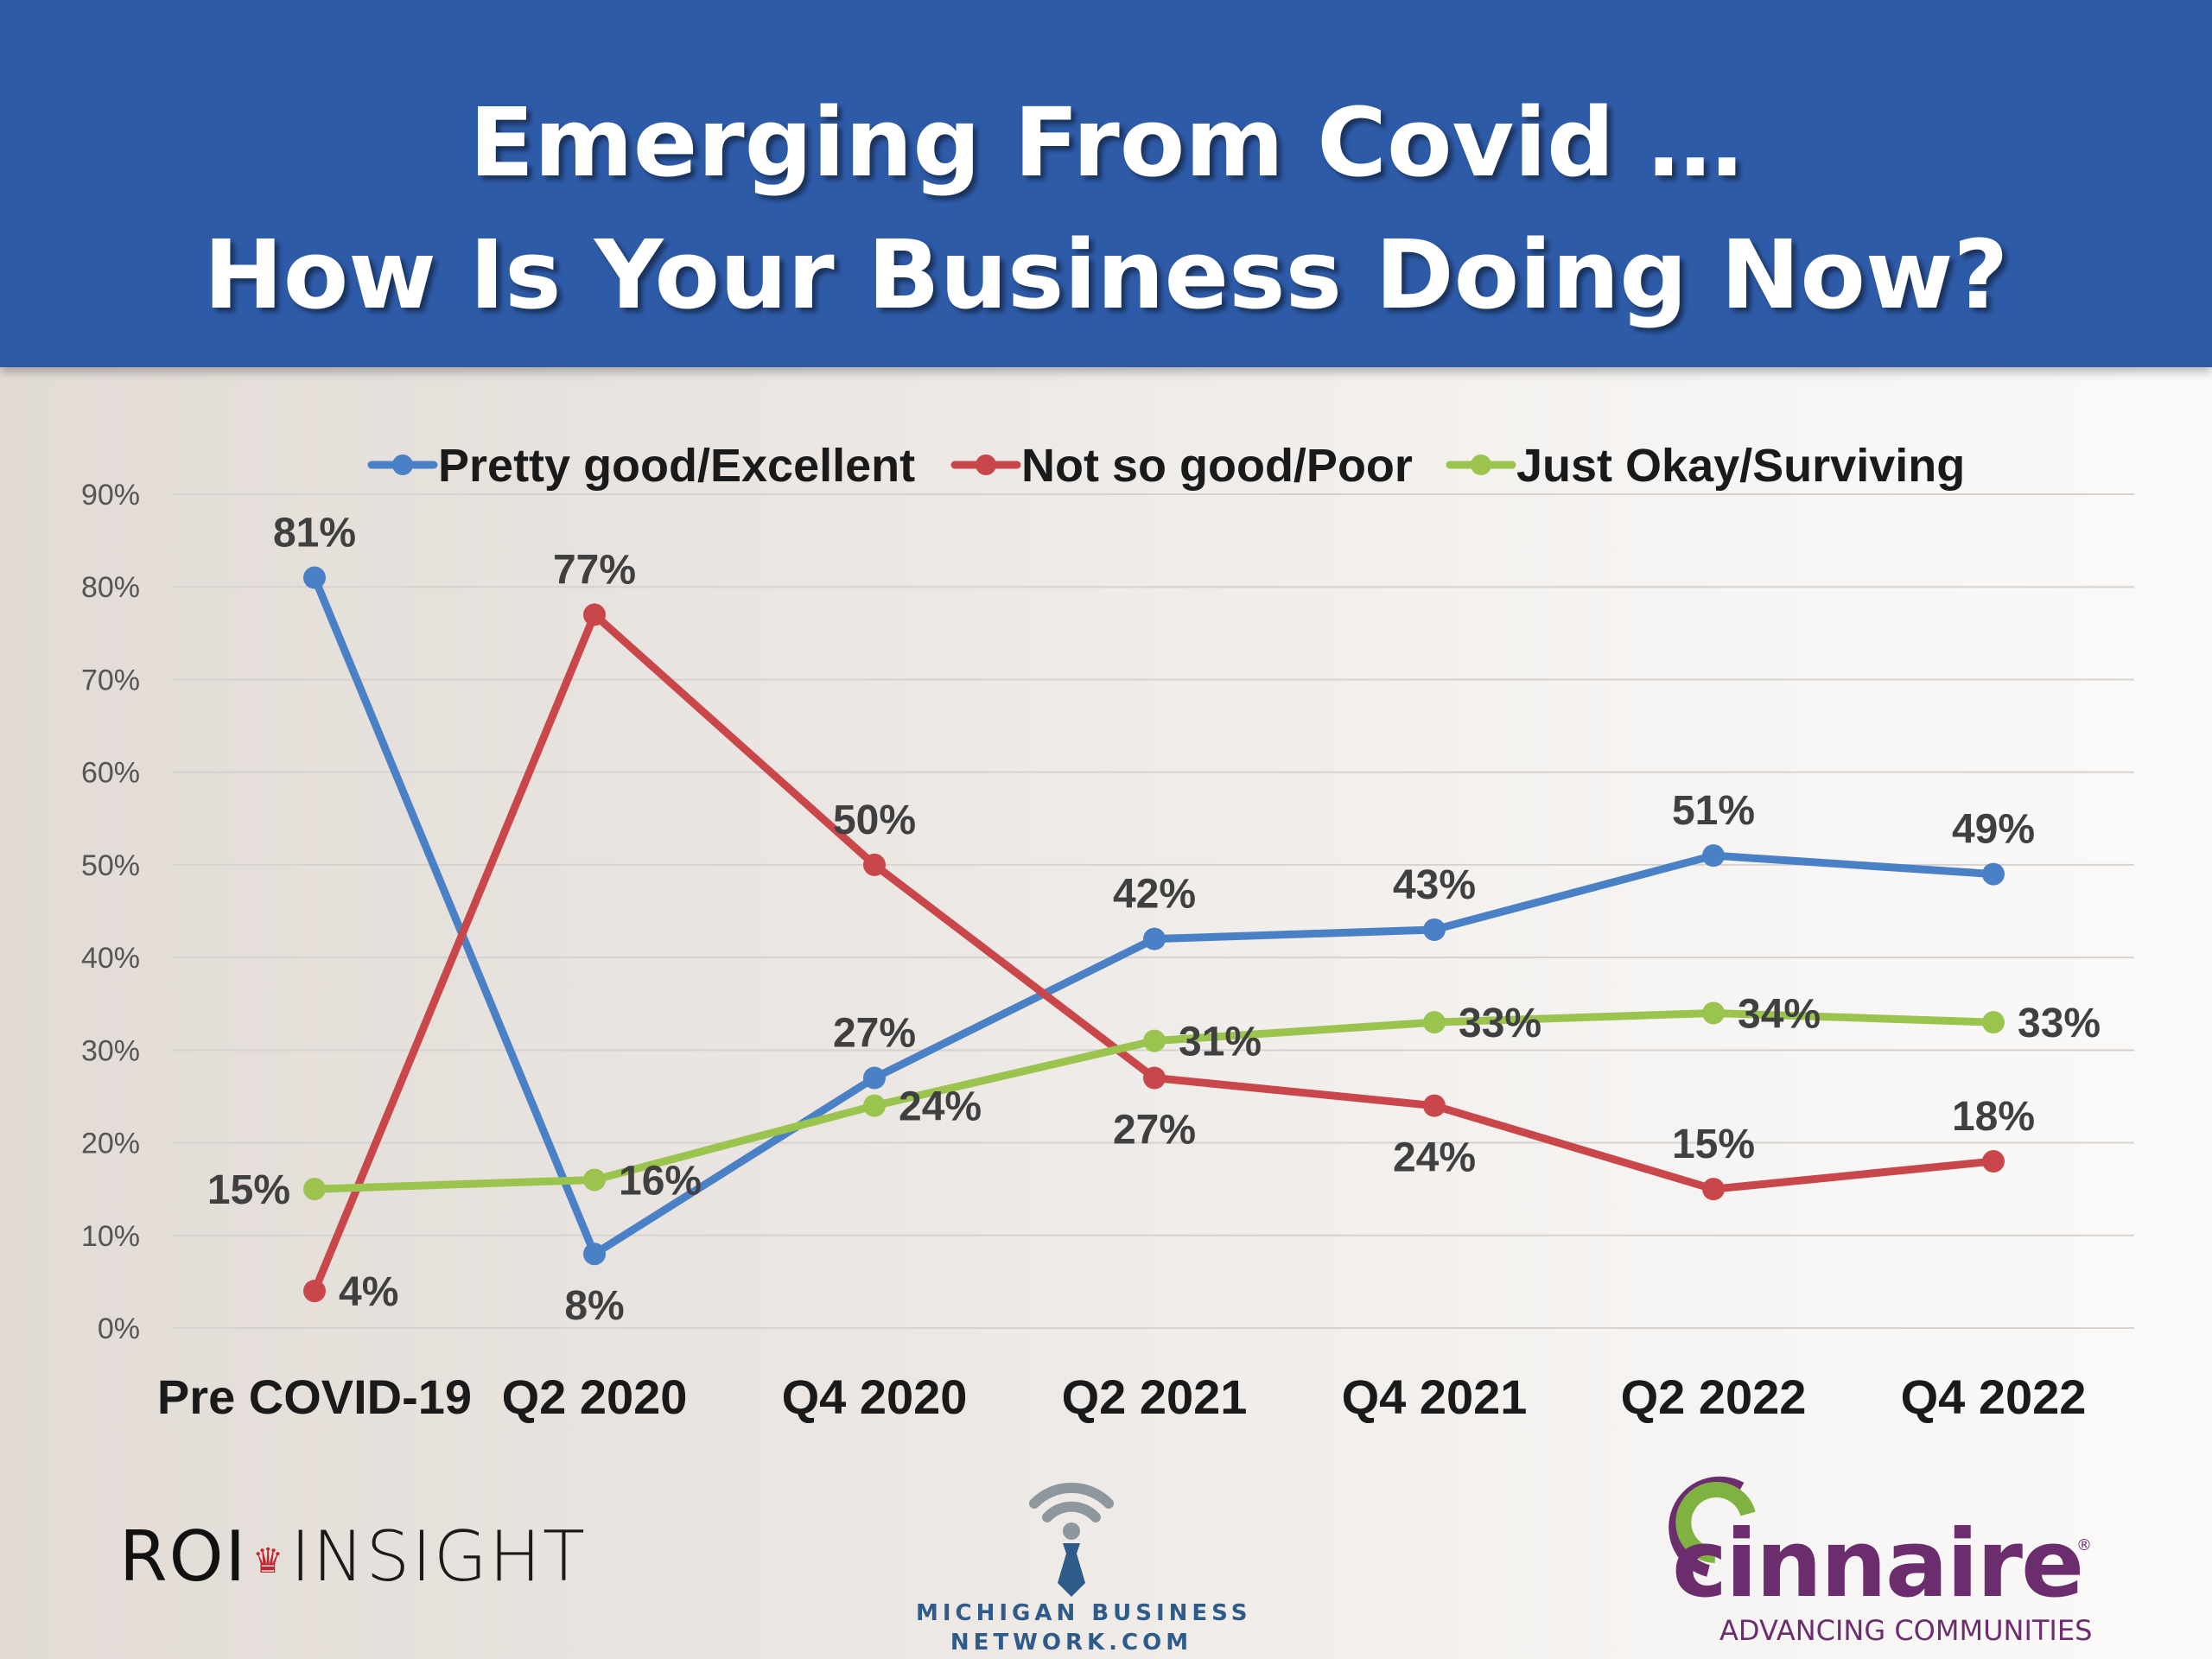 The image size is (2212, 1659). Describe the element at coordinates (438, 1556) in the screenshot. I see `insight-logo-text: INSIGHT` at that location.